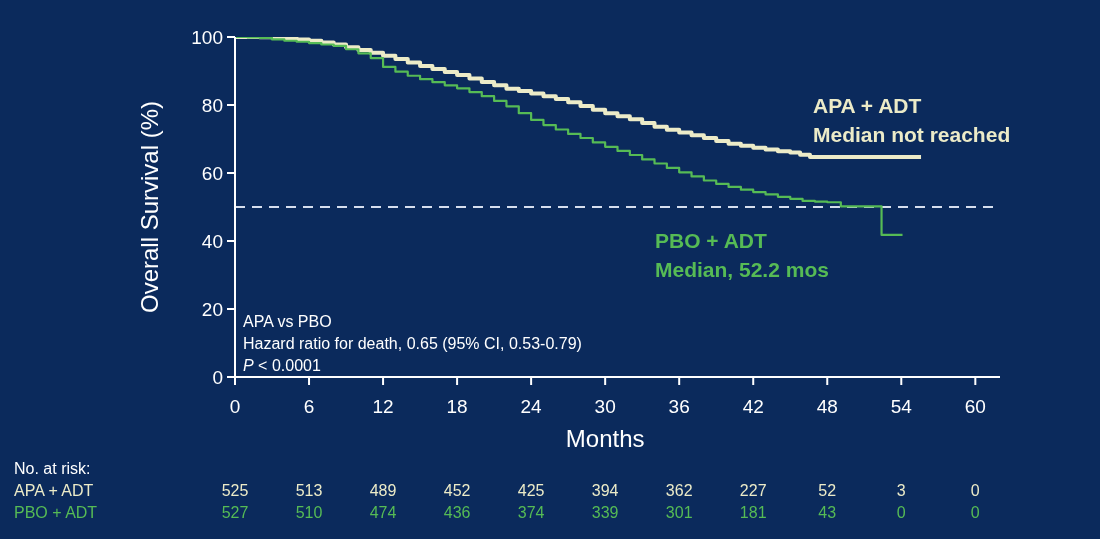  What do you see at coordinates (217, 377) in the screenshot?
I see `y-tick-label: 0` at bounding box center [217, 377].